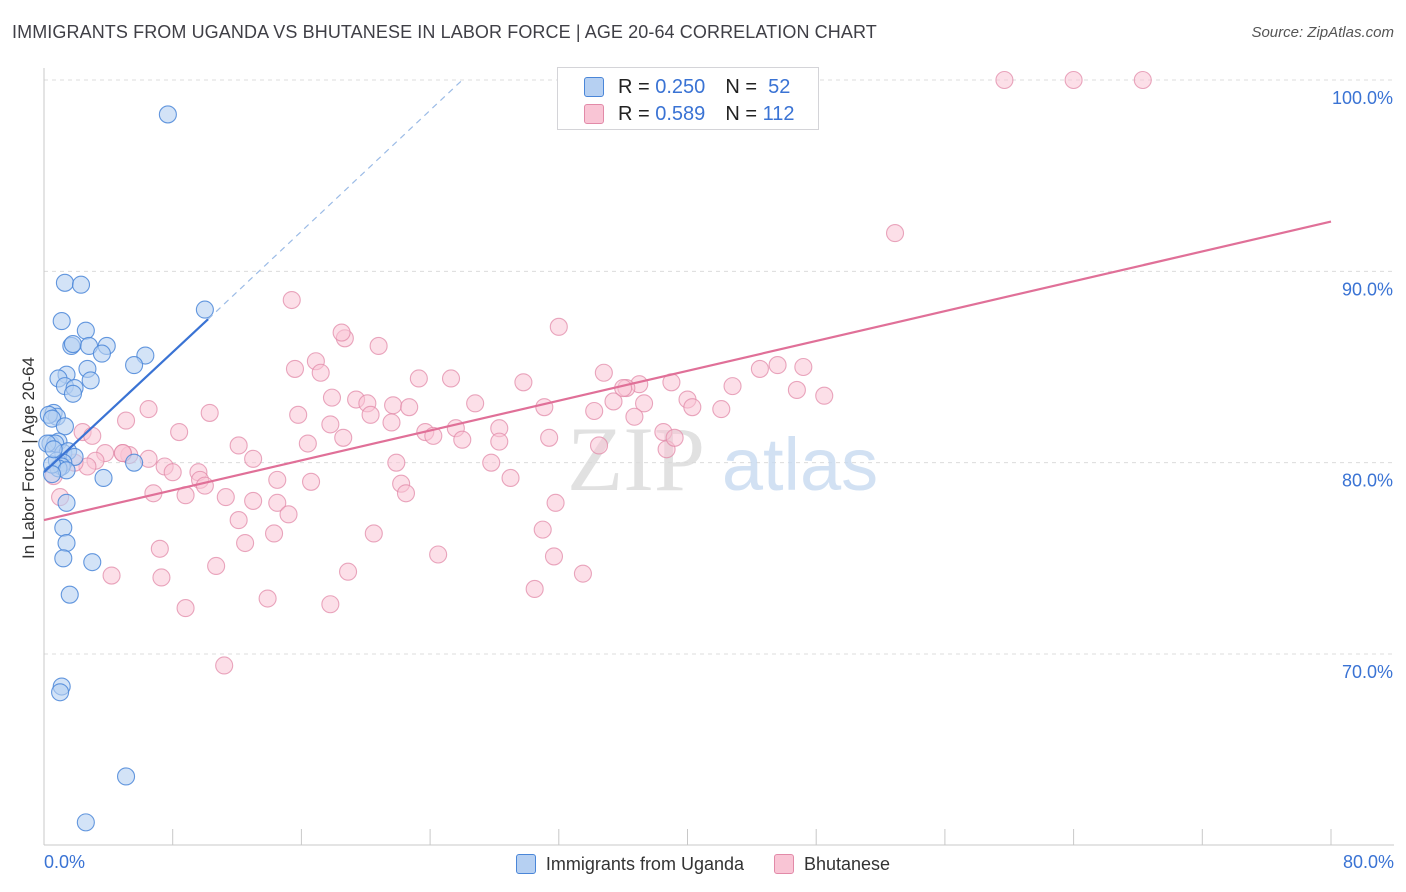  I want to click on watermark-atlas: atlas, so click(800, 464).